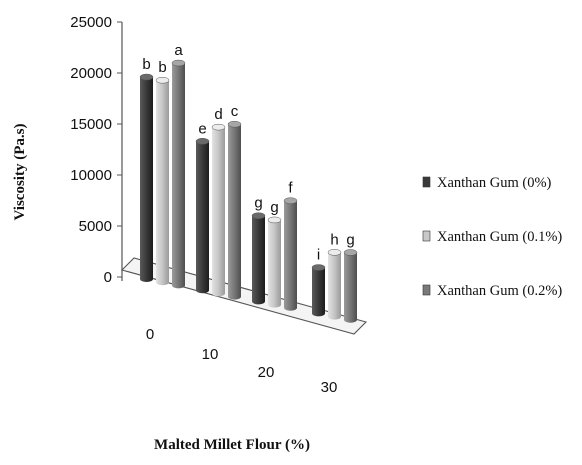  What do you see at coordinates (334, 239) in the screenshot?
I see `significance-letter: h` at bounding box center [334, 239].